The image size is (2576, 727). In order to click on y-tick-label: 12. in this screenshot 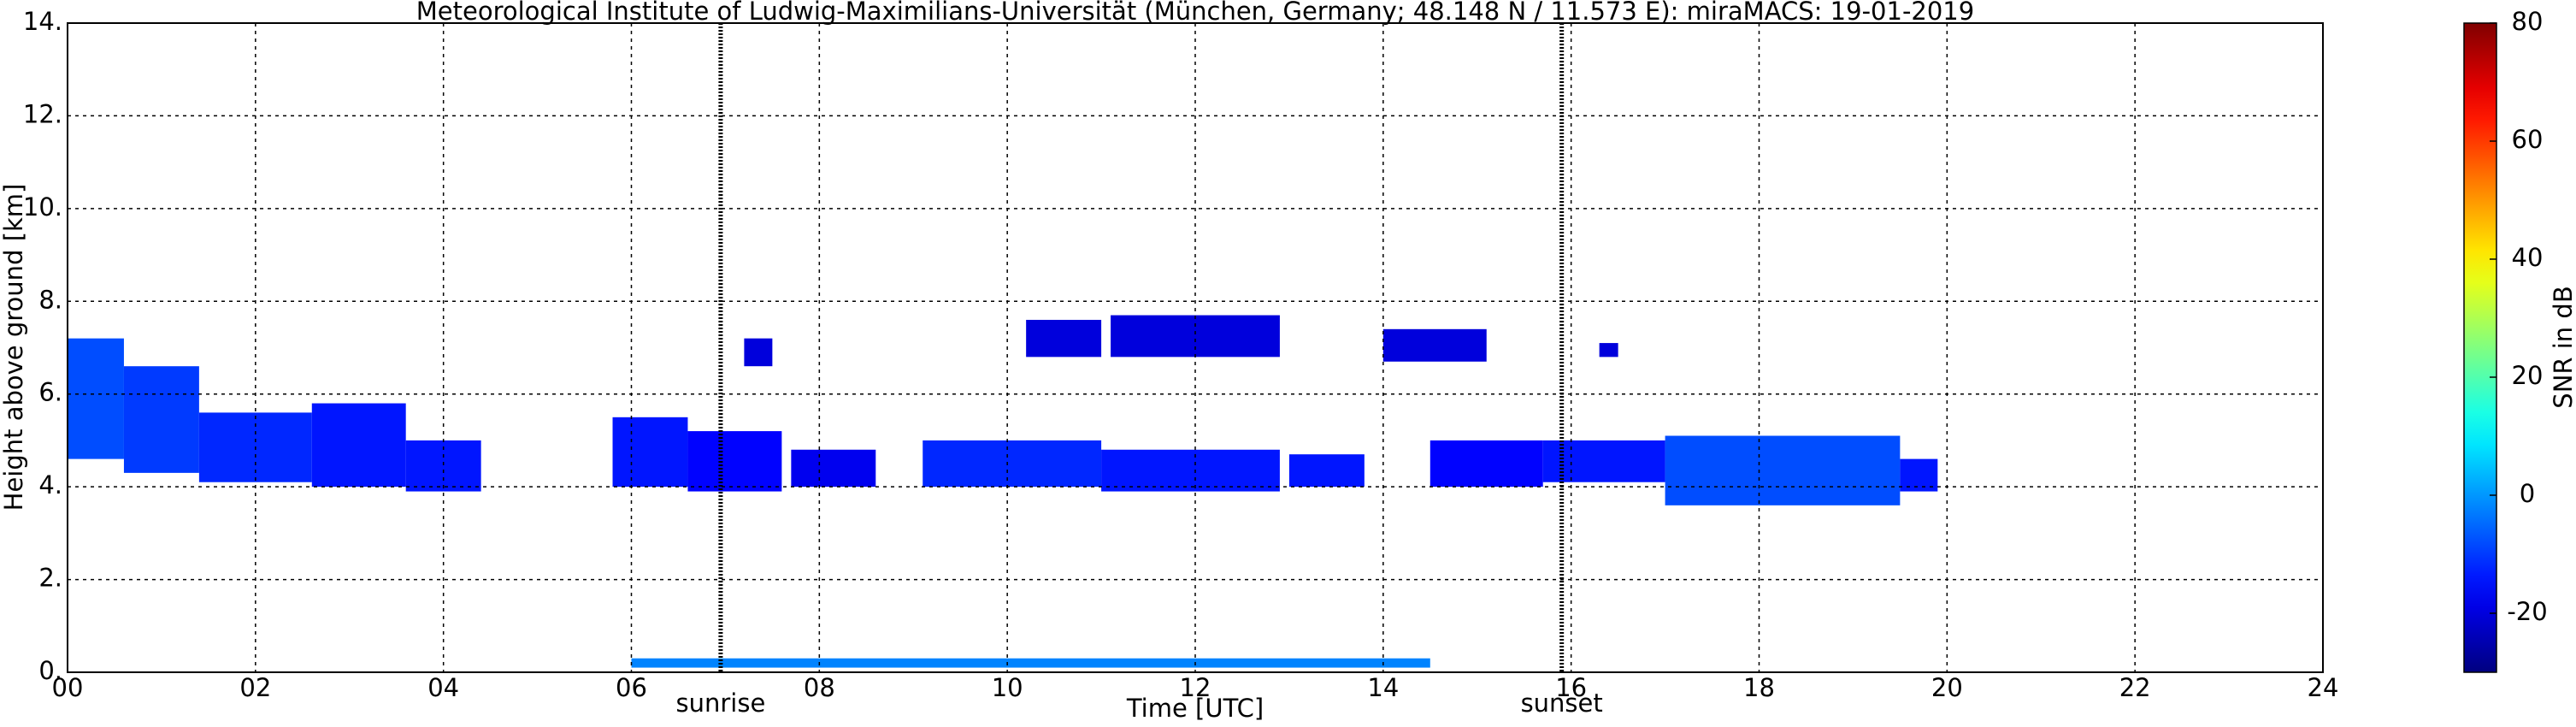, I will do `click(42, 114)`.